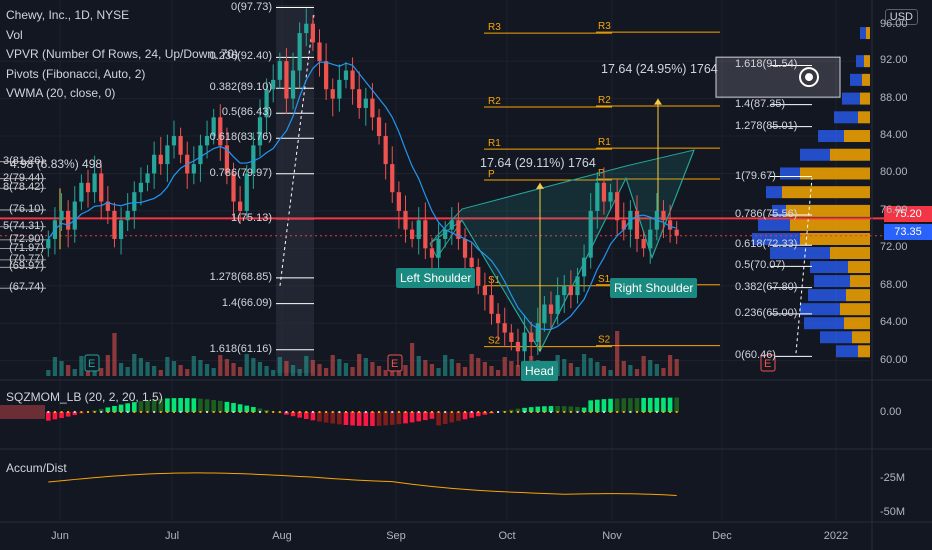  What do you see at coordinates (908, 214) in the screenshot?
I see `last-price-badge: 75.20` at bounding box center [908, 214].